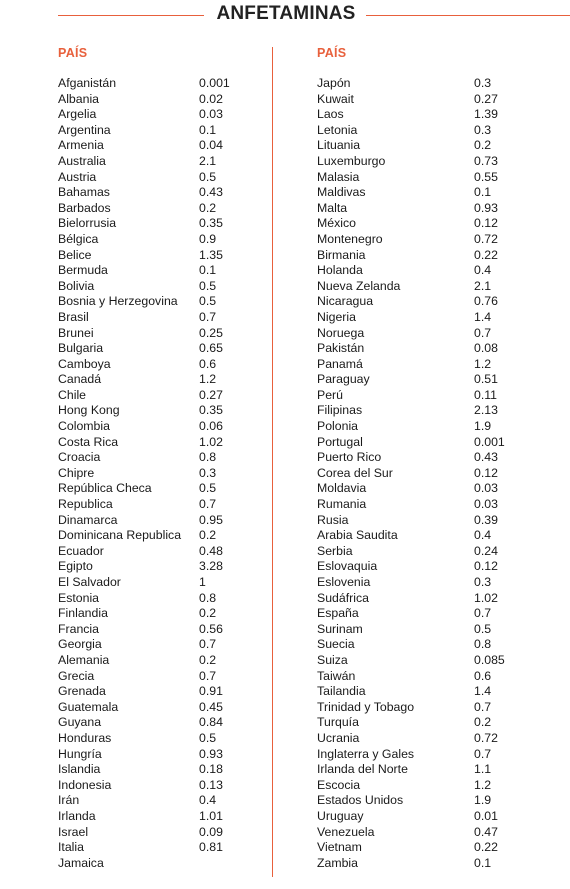  What do you see at coordinates (432, 661) in the screenshot?
I see `table-row: Suiza 0.085` at bounding box center [432, 661].